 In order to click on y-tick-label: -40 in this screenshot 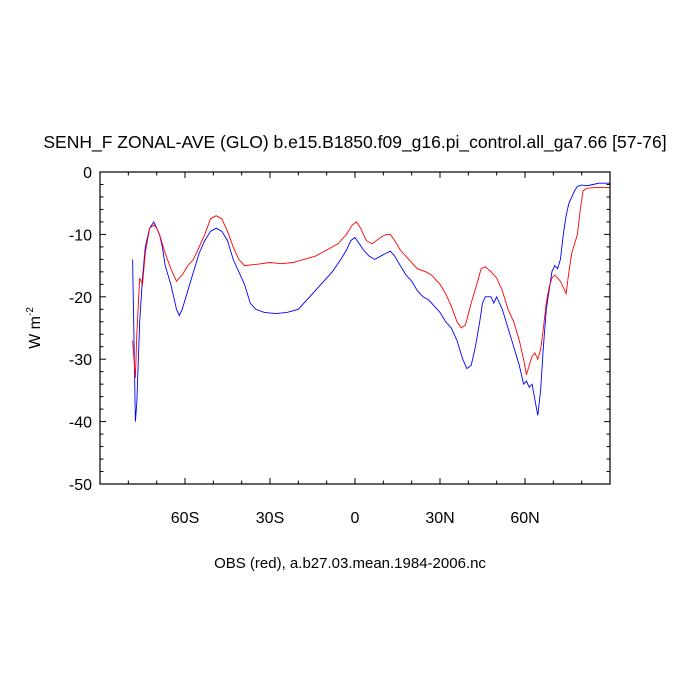, I will do `click(80, 423)`.